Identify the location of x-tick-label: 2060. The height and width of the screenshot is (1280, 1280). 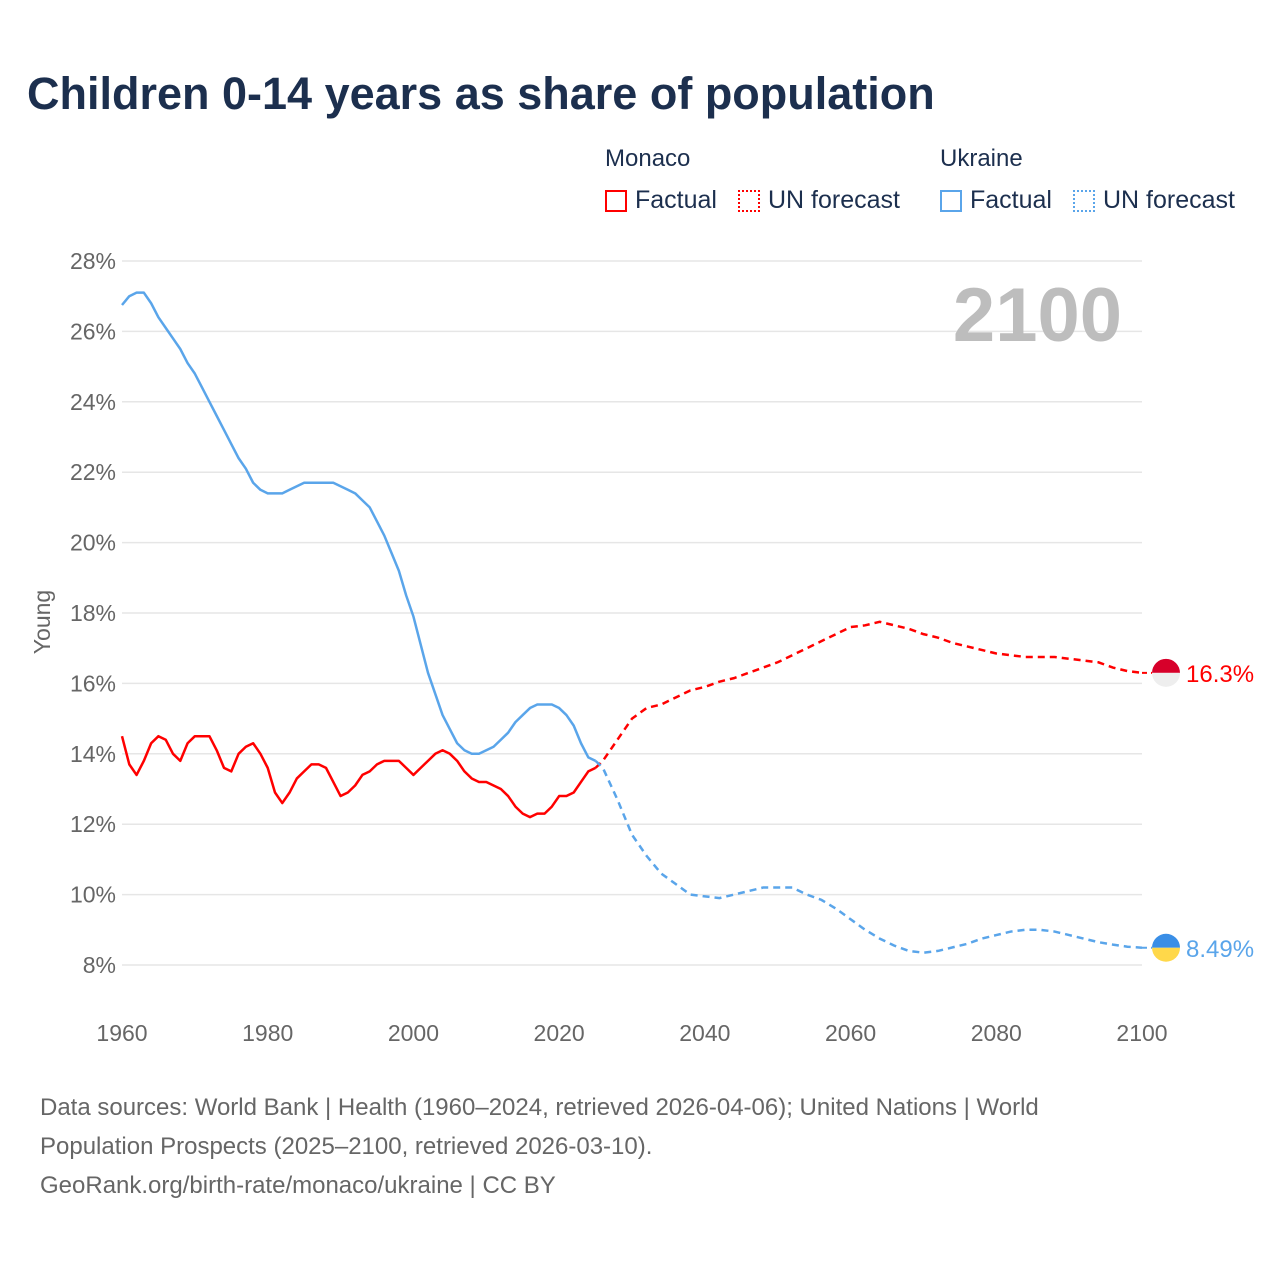
(850, 1033).